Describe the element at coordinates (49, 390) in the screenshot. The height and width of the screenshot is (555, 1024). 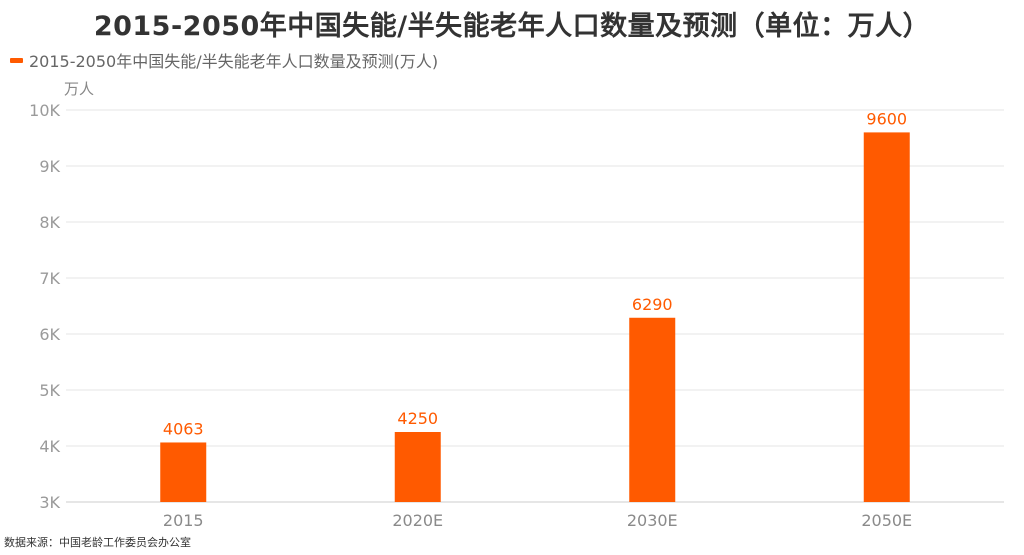
I see `y-tick-label: 5K` at that location.